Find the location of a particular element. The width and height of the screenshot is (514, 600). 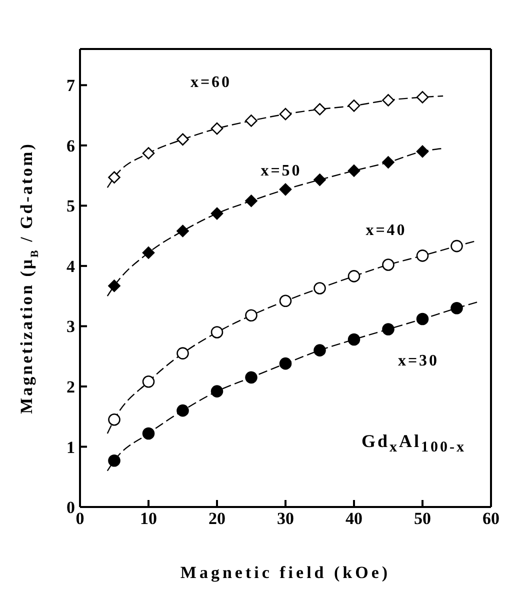

series-label: x=40 is located at coordinates (386, 231).